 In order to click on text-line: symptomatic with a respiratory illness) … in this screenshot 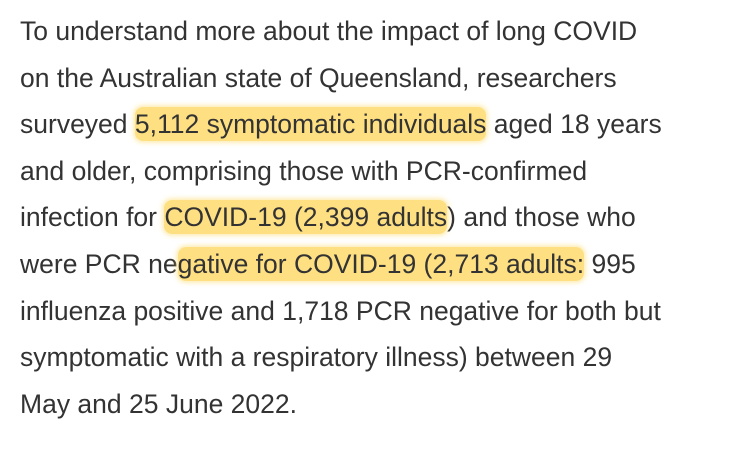, I will do `click(382, 357)`.